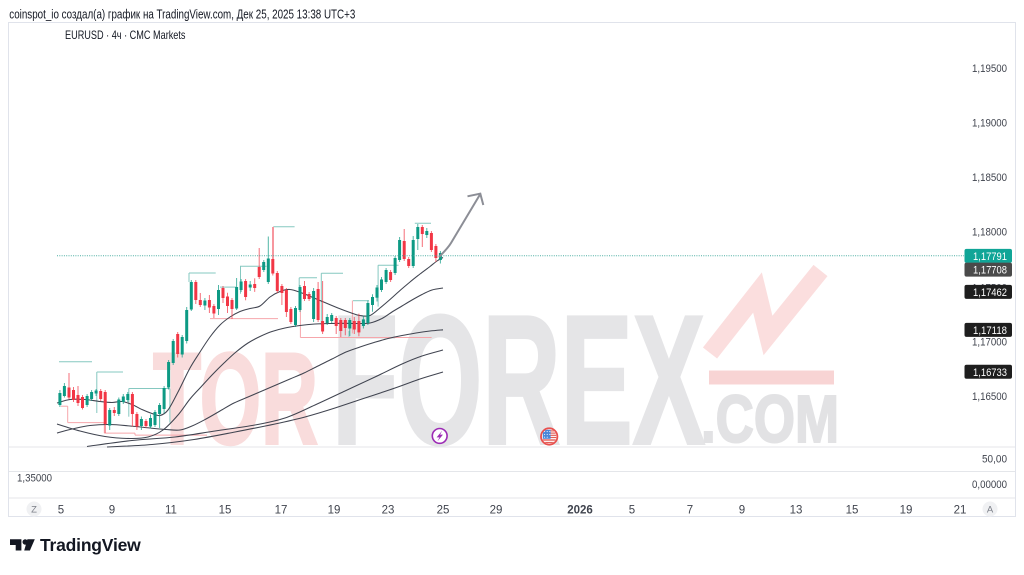 This screenshot has height=575, width=1024. I want to click on svg-text: 23, so click(388, 511).